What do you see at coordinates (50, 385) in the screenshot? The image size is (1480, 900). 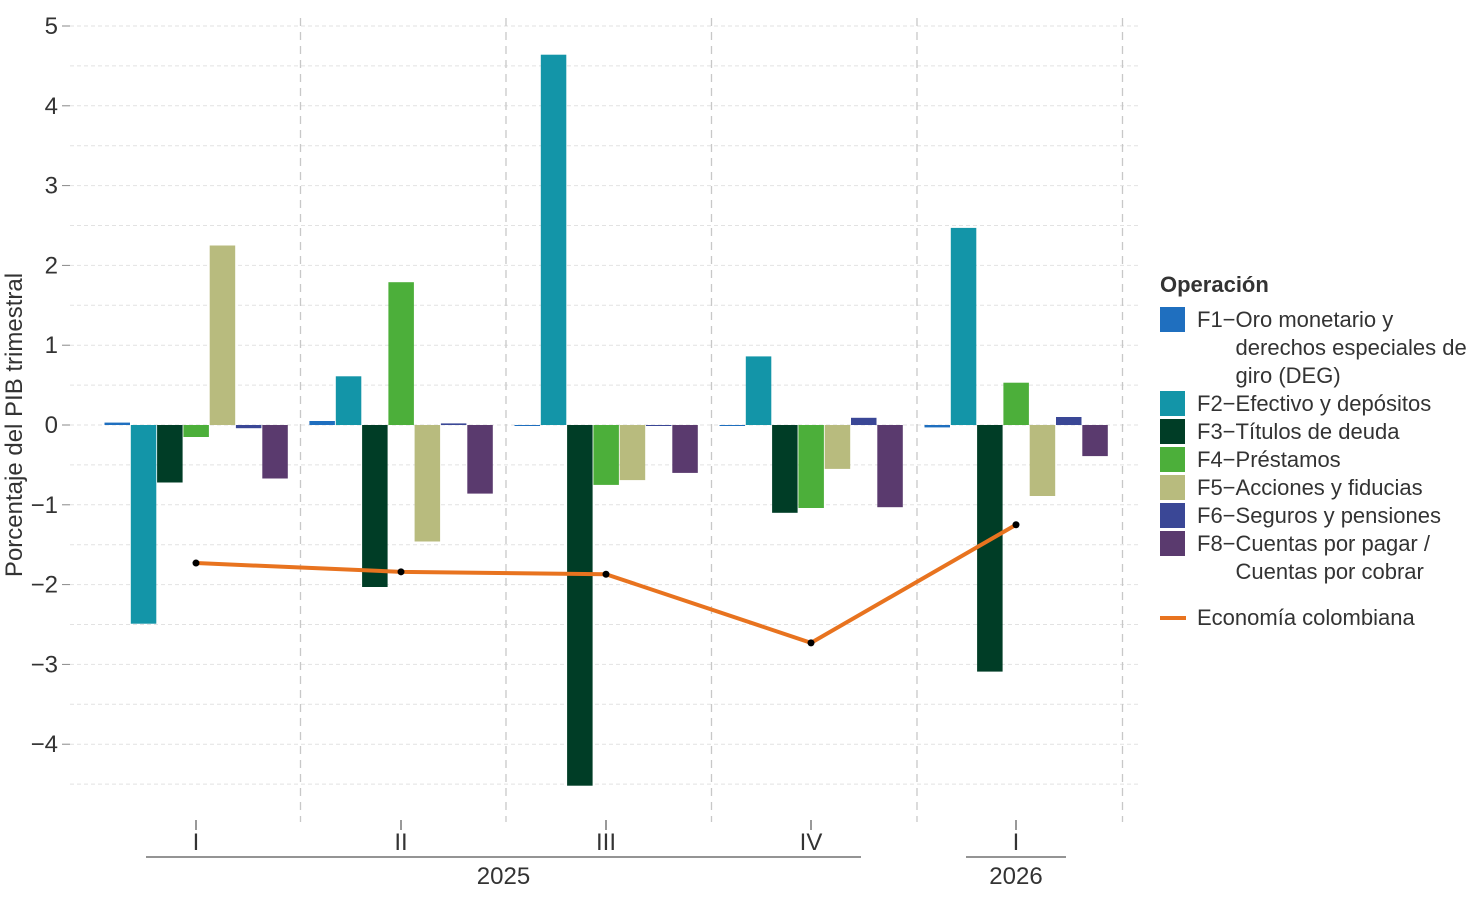 I see `y-axis-ticks: 5 4 3 2 1 0 −1 −2 −3 −4` at bounding box center [50, 385].